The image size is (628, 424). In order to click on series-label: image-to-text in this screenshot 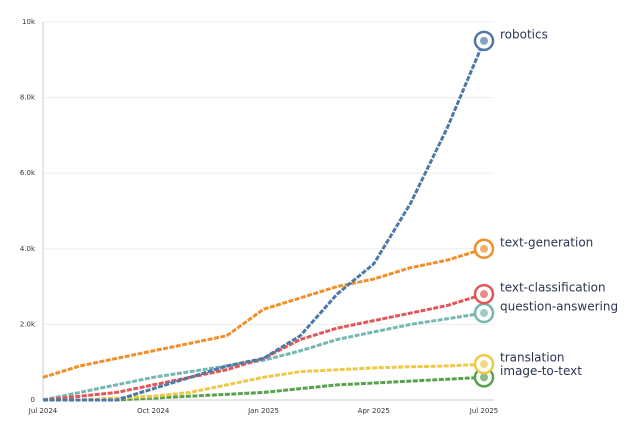, I will do `click(541, 371)`.